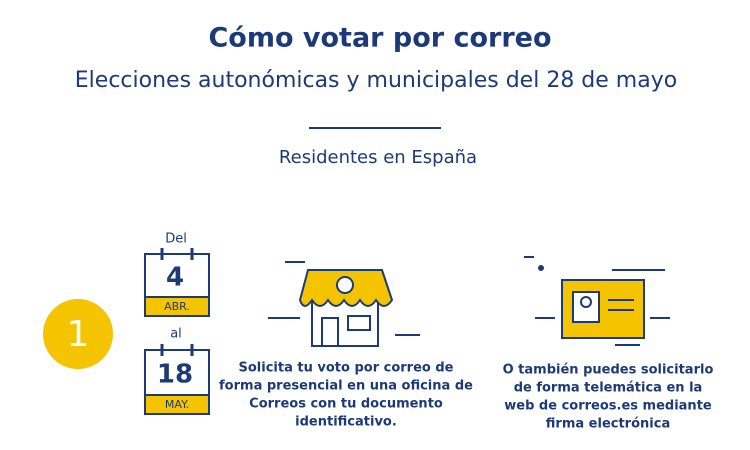  What do you see at coordinates (175, 375) in the screenshot?
I see `date-day: 18` at bounding box center [175, 375].